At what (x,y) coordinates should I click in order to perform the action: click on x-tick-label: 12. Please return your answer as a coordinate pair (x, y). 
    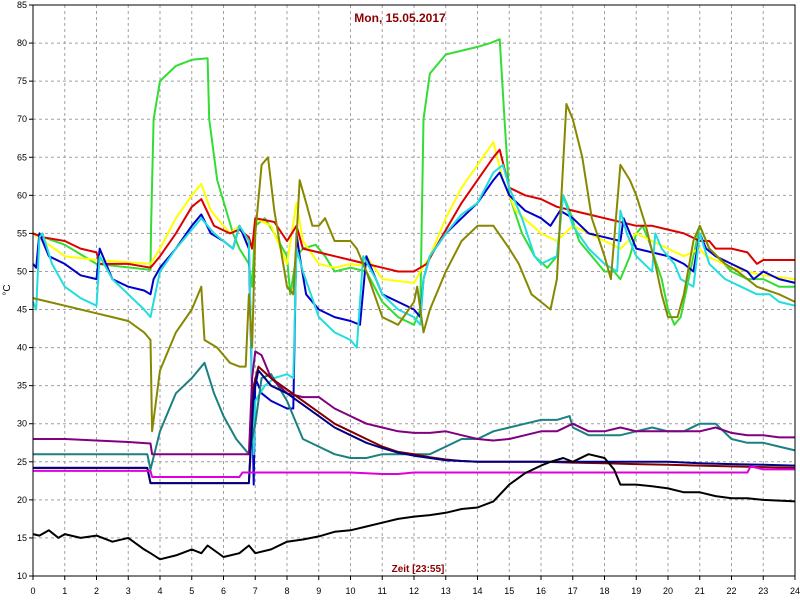
    Looking at the image, I should click on (414, 591).